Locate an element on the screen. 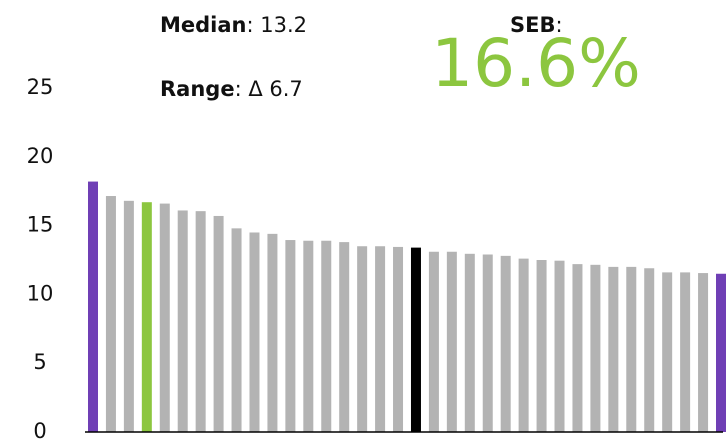 The height and width of the screenshot is (443, 728). highlight-value: 16.6% is located at coordinates (536, 63).